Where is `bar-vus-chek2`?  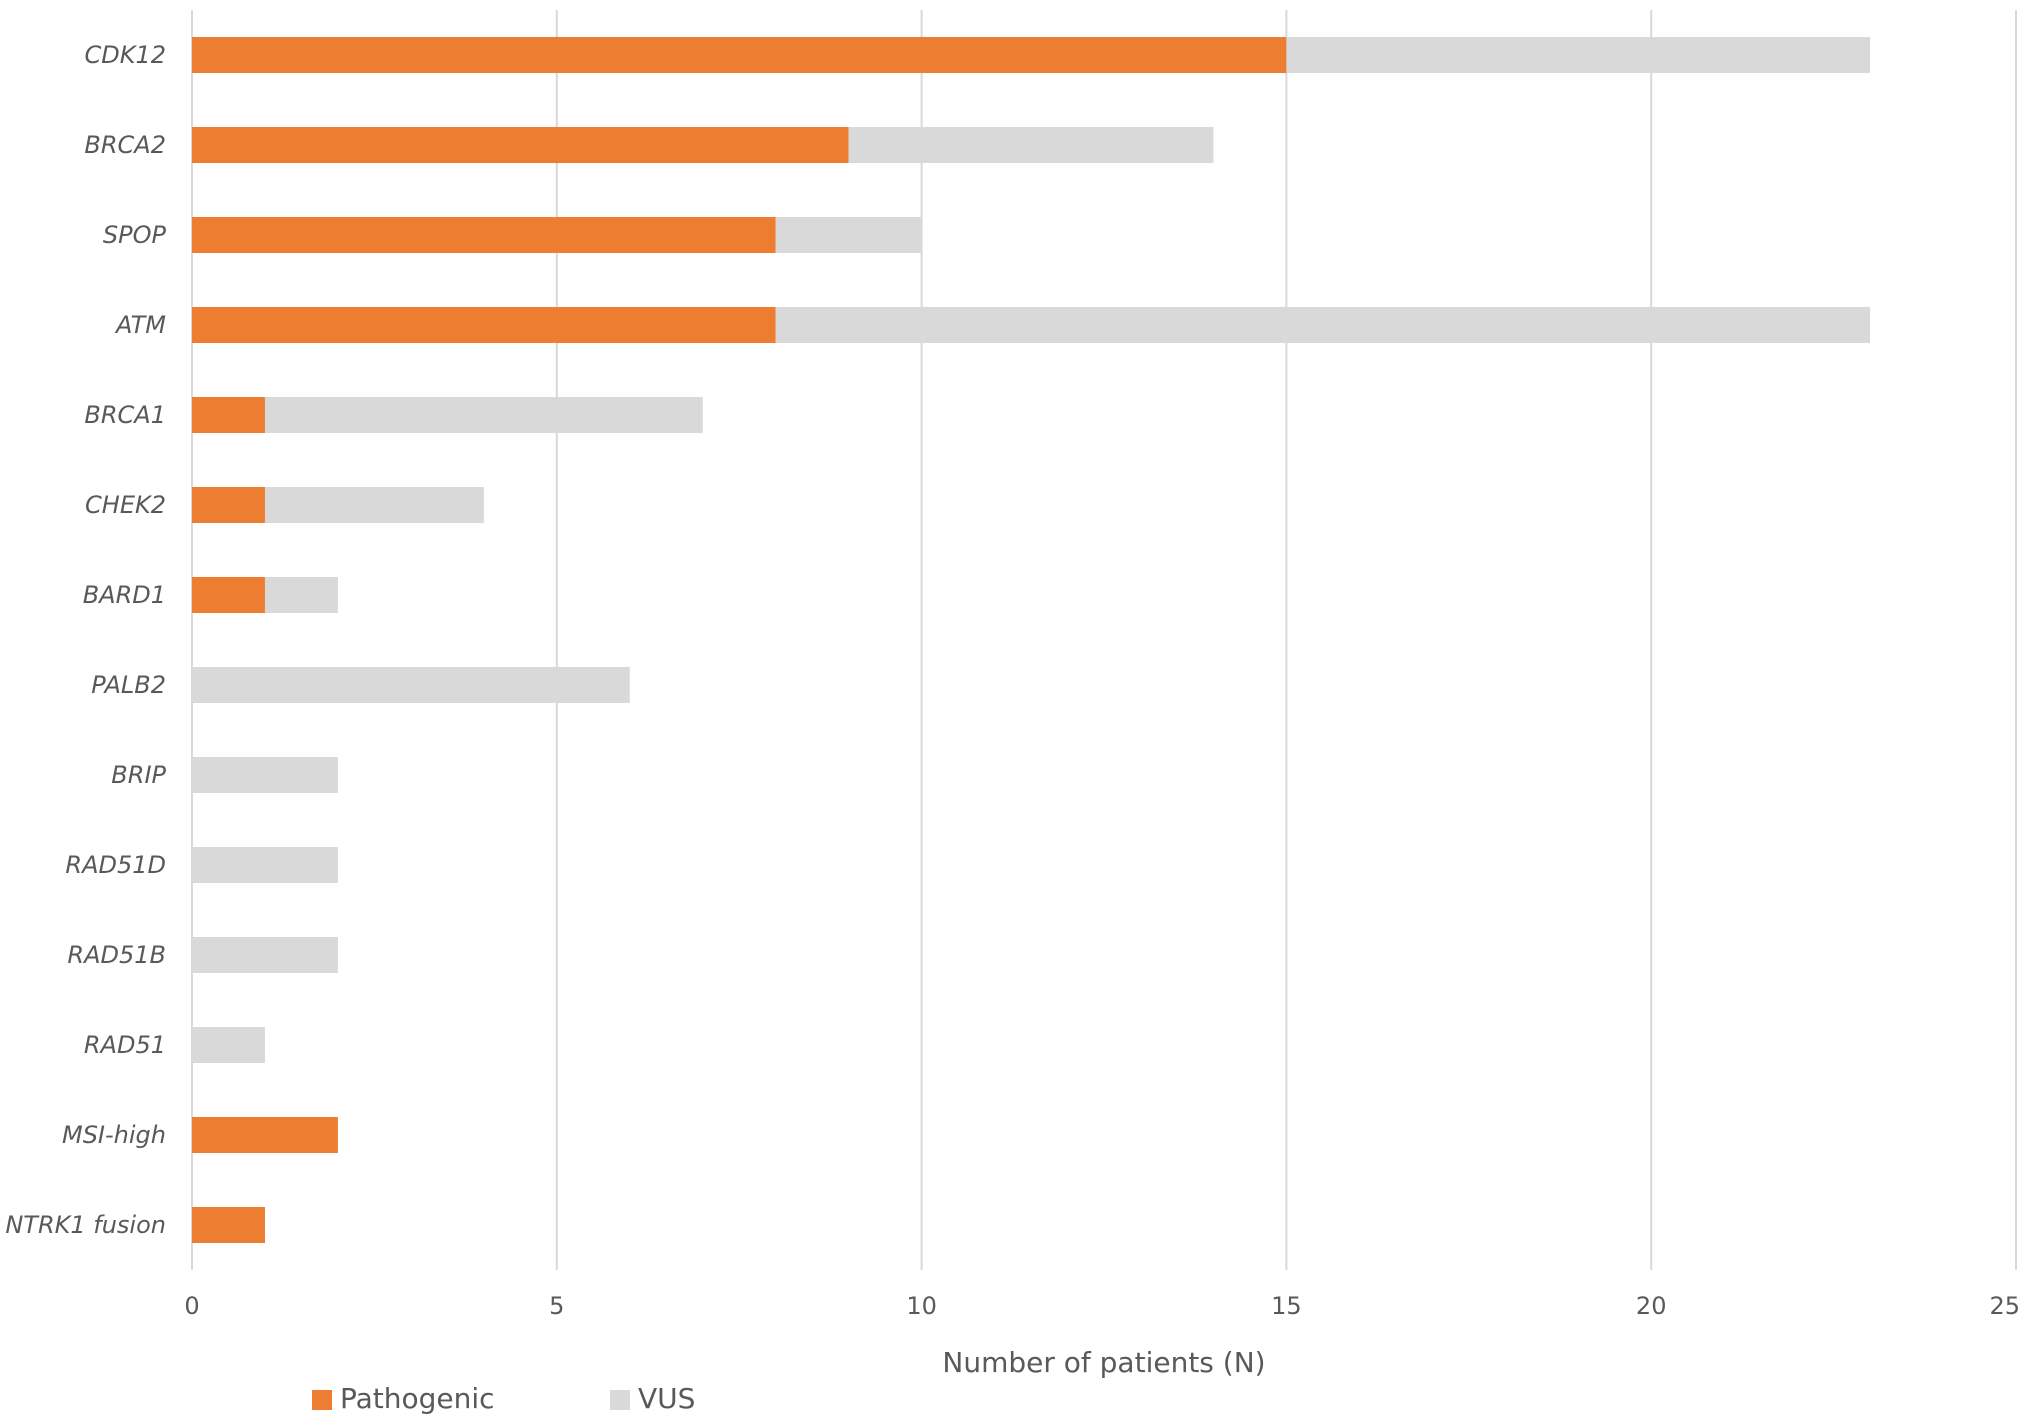
bar-vus-chek2 is located at coordinates (374, 505).